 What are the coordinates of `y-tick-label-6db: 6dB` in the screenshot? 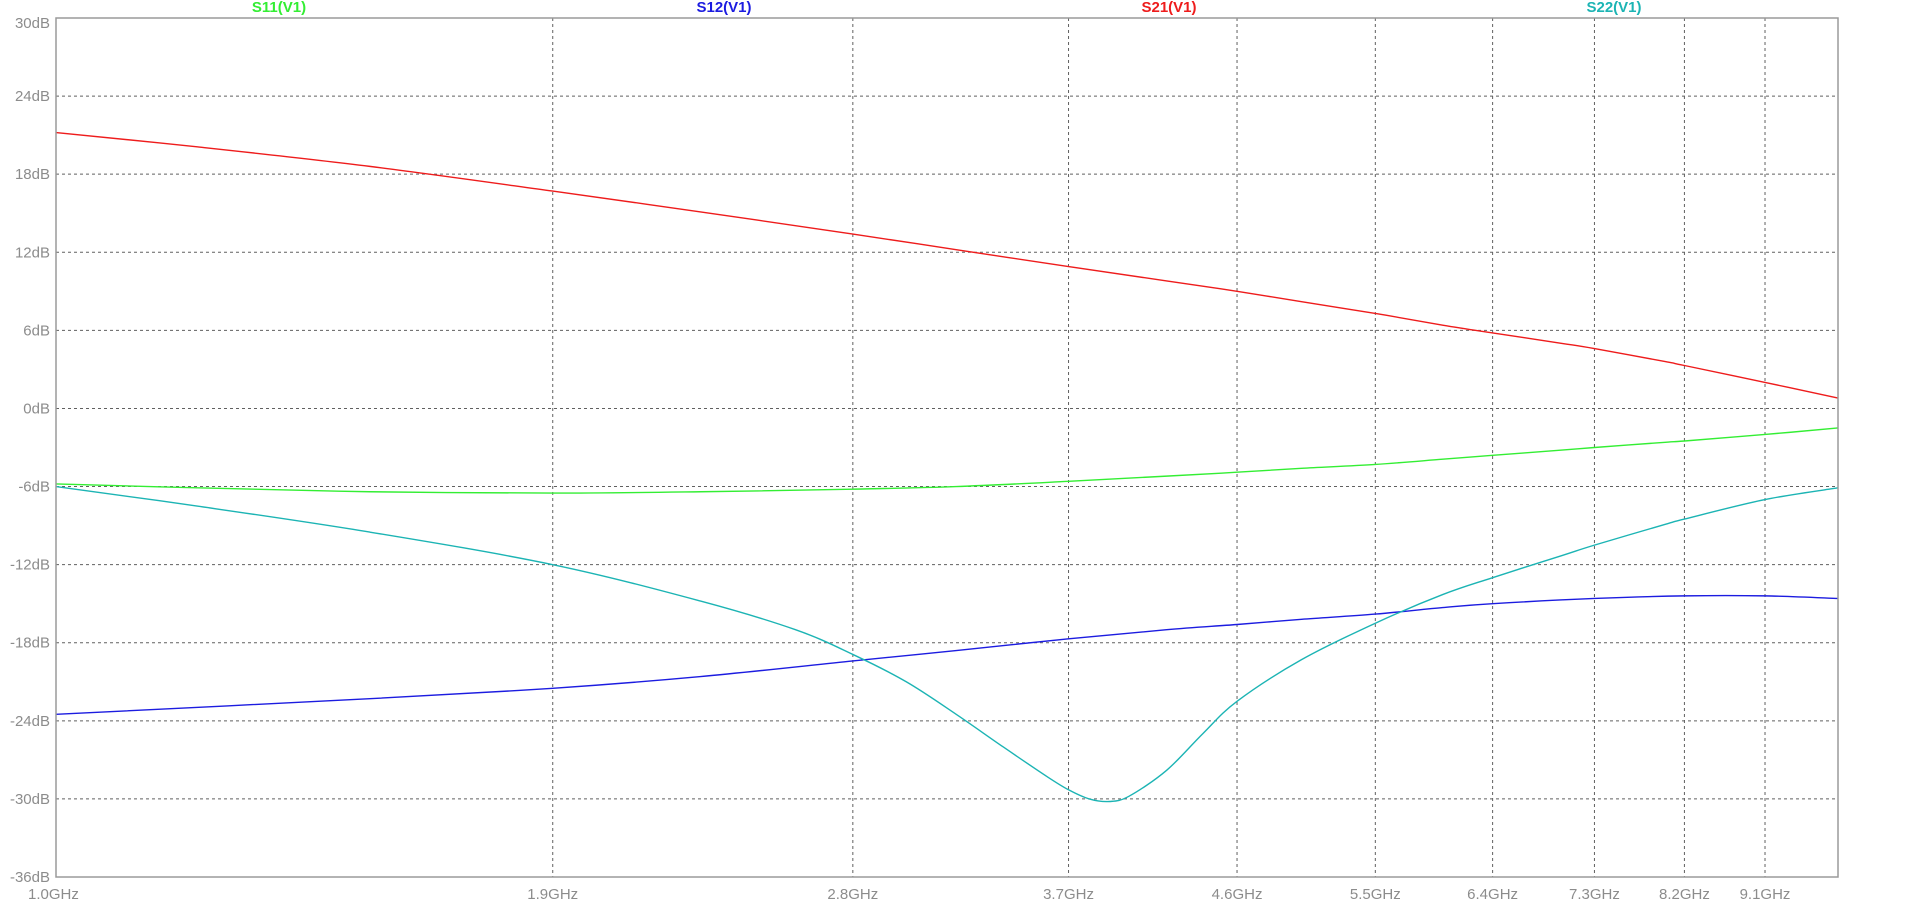 It's located at (36, 330).